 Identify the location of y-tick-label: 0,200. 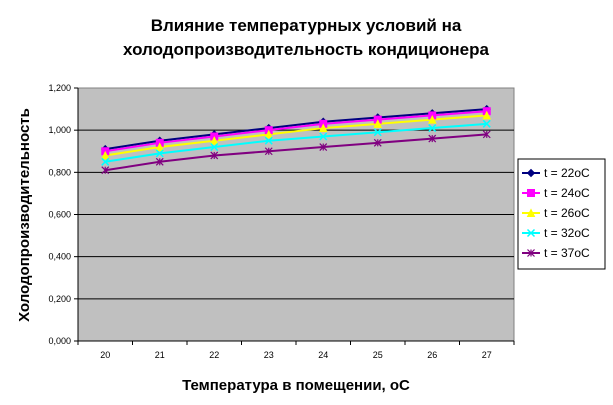
(59, 299).